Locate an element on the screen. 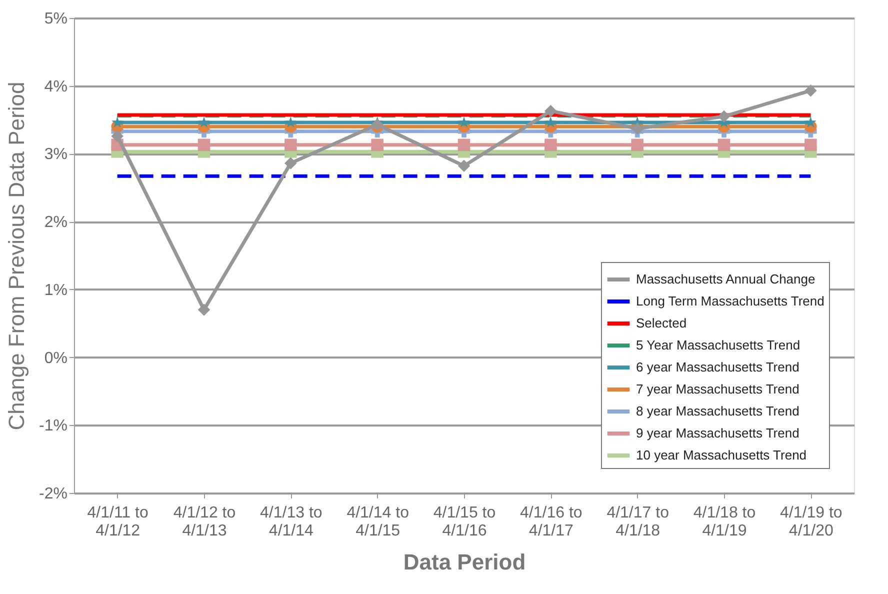 The image size is (888, 594). x-tick-label: 4/1/16 to 4/1/17 is located at coordinates (551, 522).